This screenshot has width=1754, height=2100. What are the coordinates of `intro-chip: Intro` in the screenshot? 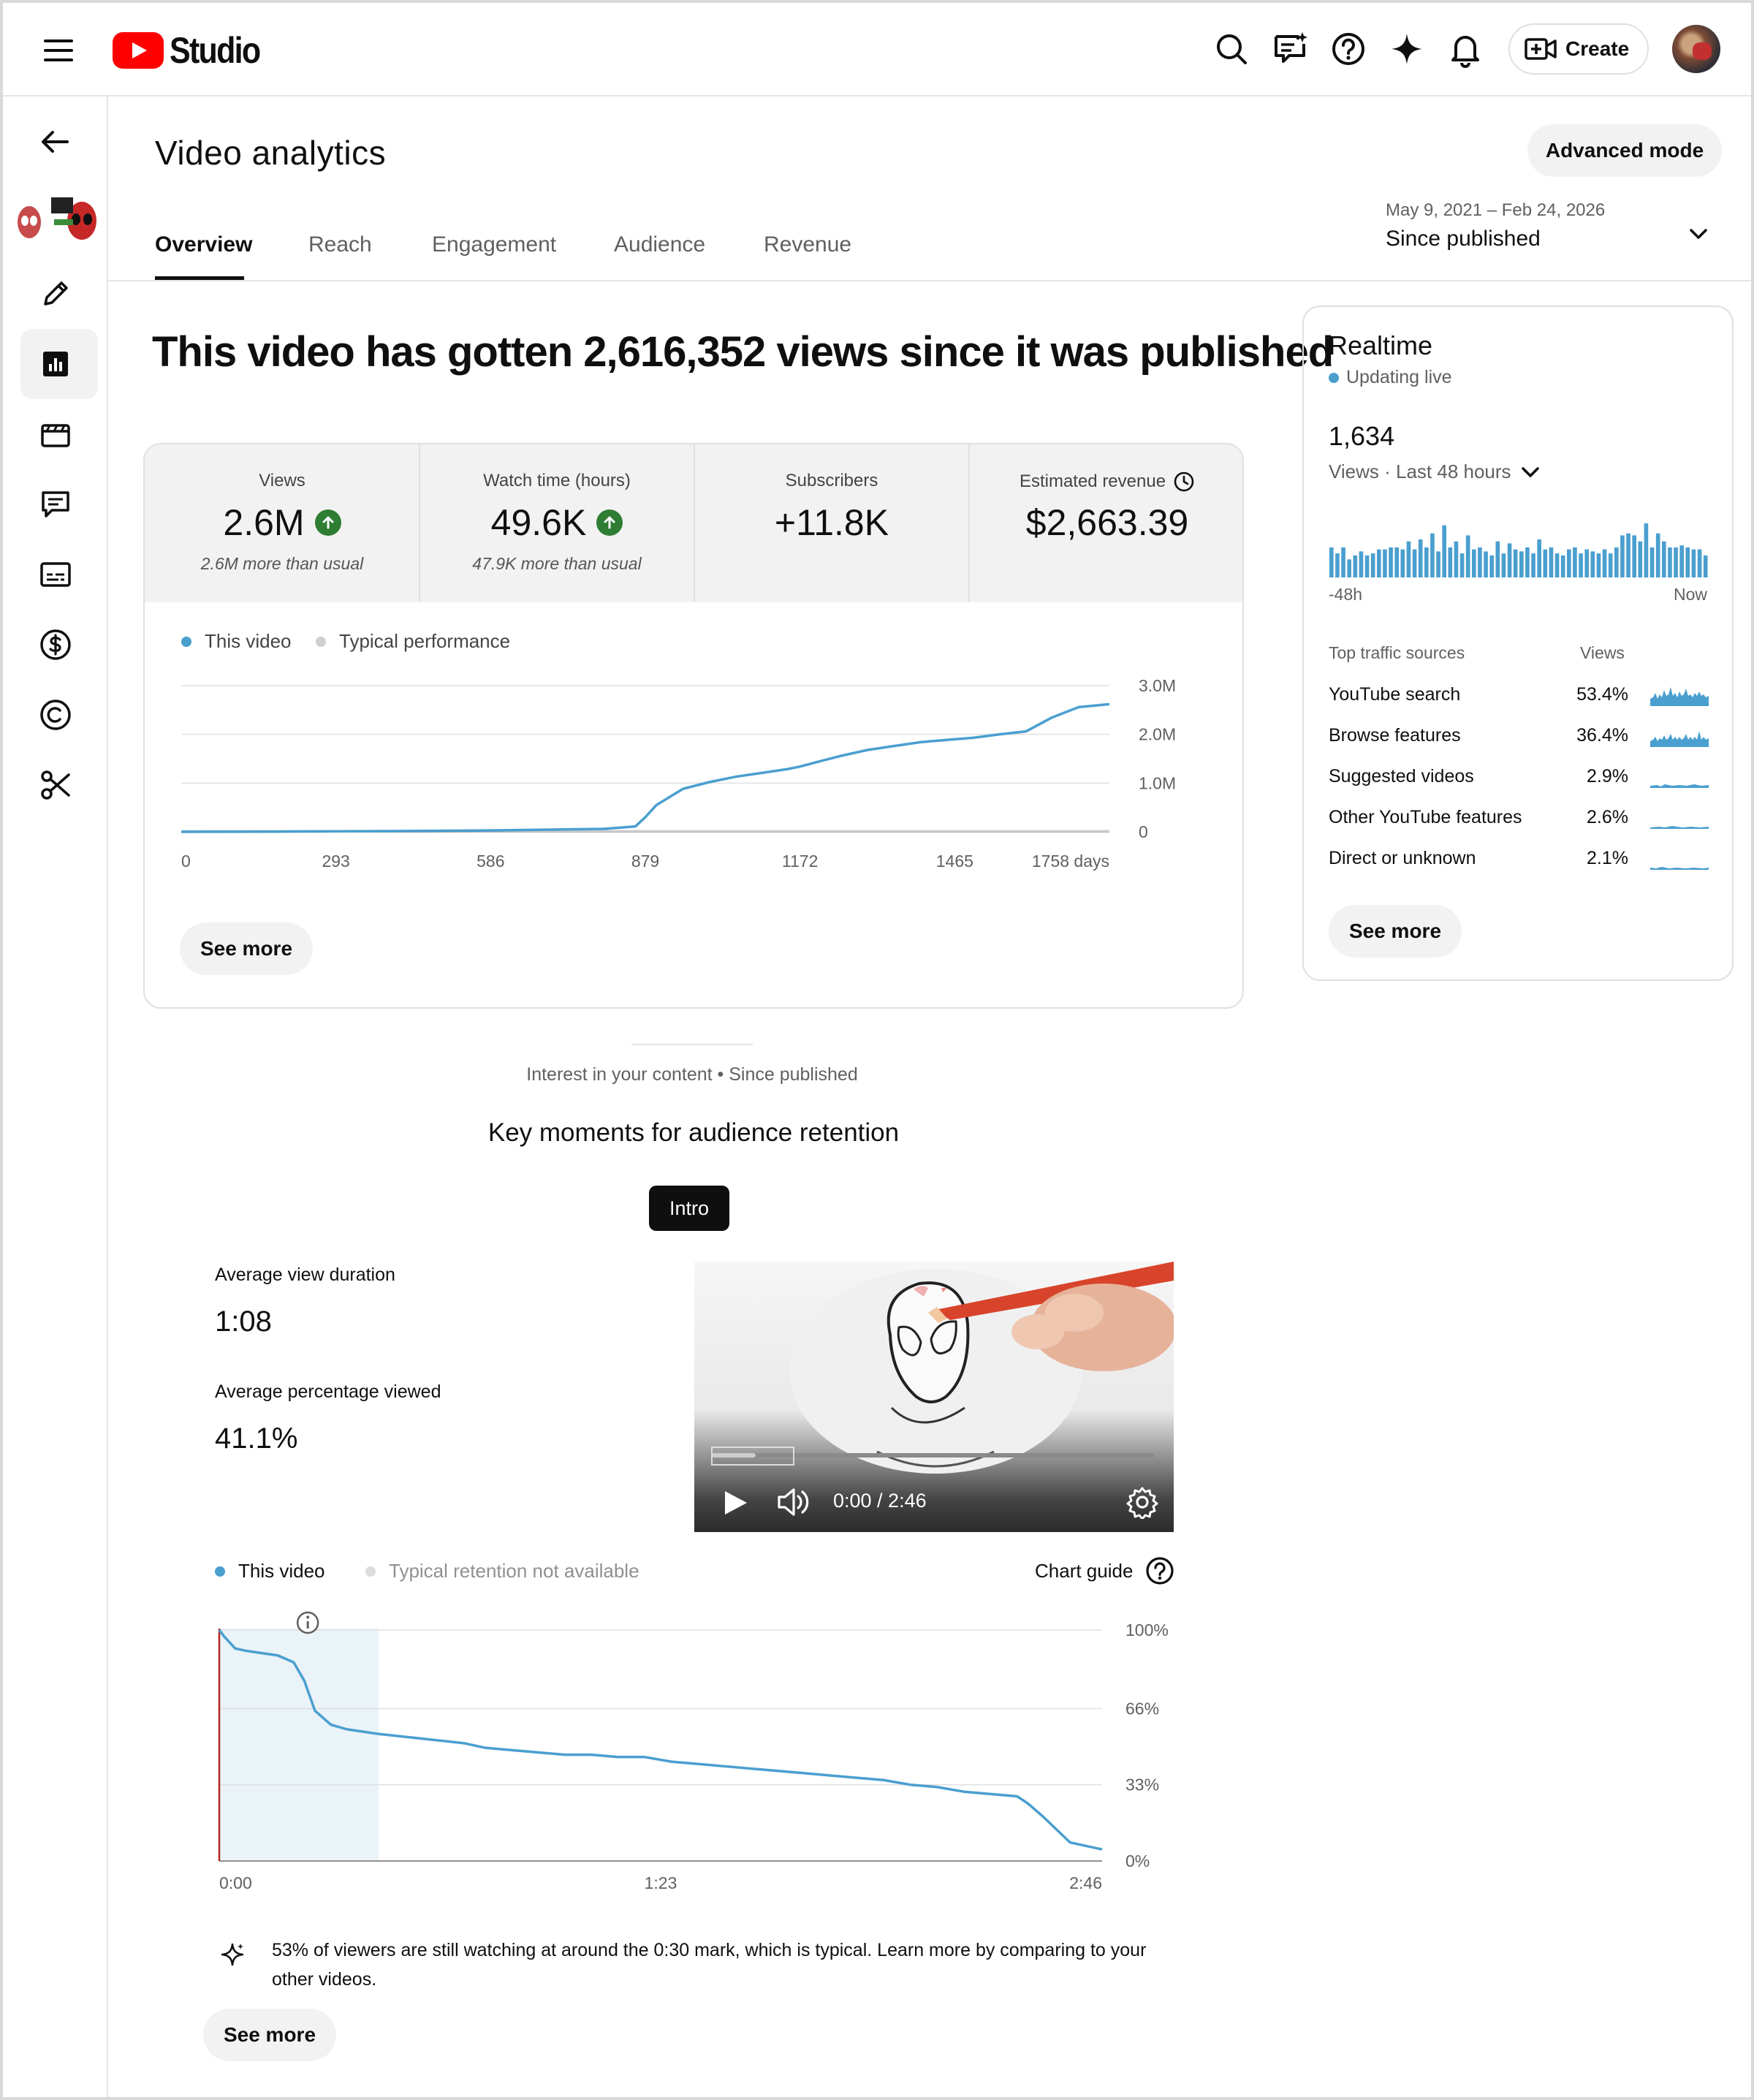 It's located at (689, 1208).